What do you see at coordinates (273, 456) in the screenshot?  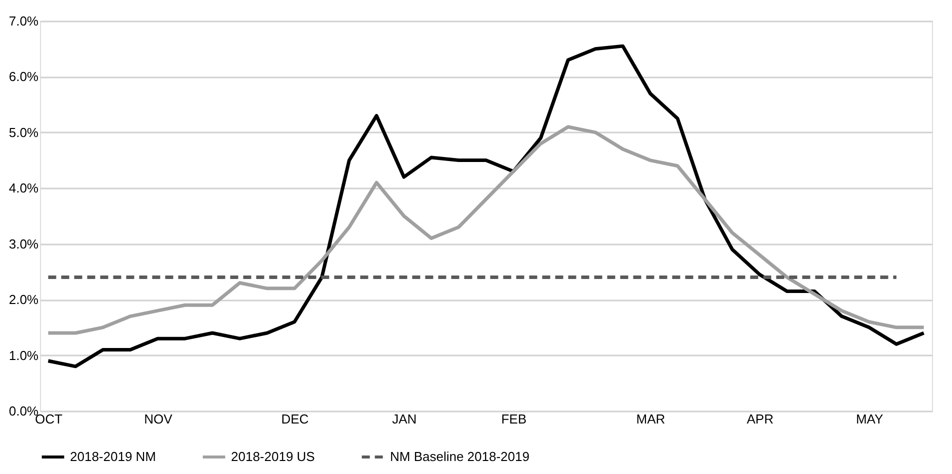 I see `legend-label: 2018-2019 US` at bounding box center [273, 456].